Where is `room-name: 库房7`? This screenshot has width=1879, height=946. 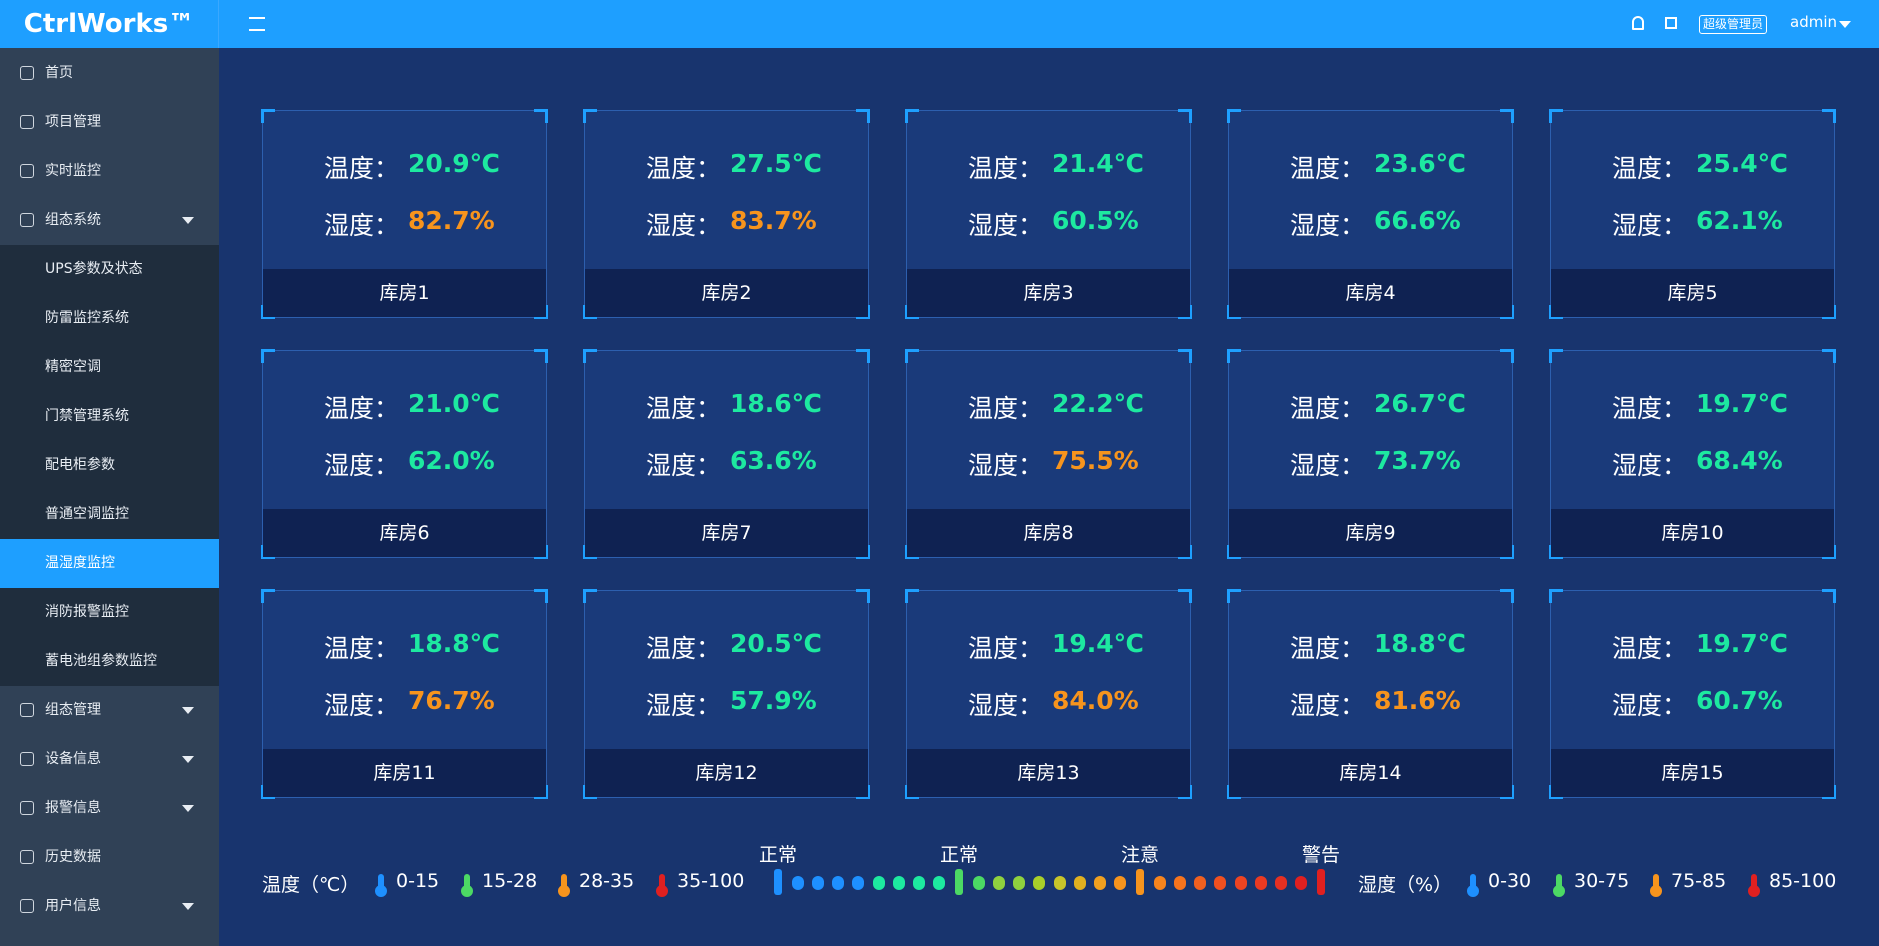 room-name: 库房7 is located at coordinates (726, 533).